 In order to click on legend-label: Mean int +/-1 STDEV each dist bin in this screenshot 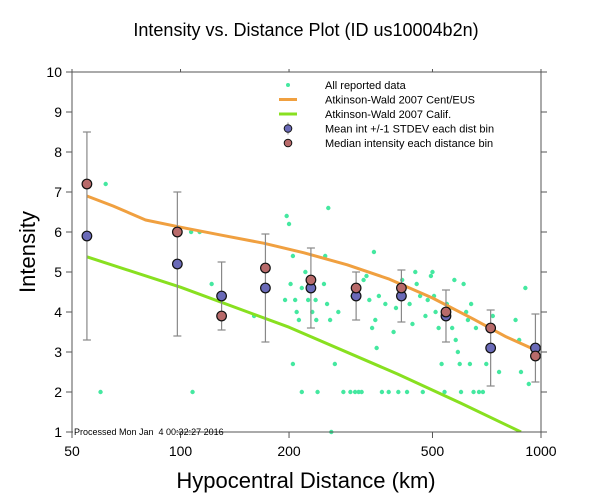, I will do `click(409, 130)`.